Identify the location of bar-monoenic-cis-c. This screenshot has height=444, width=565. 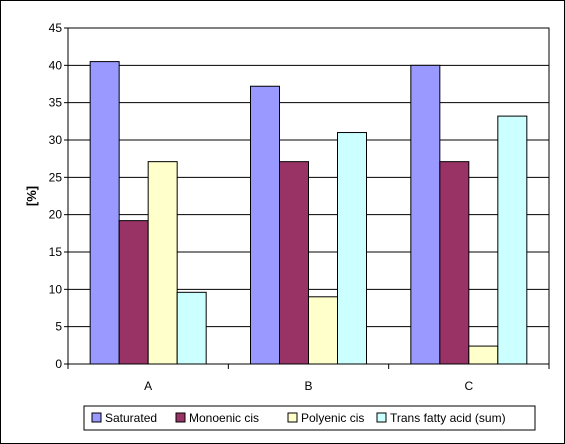
(454, 263).